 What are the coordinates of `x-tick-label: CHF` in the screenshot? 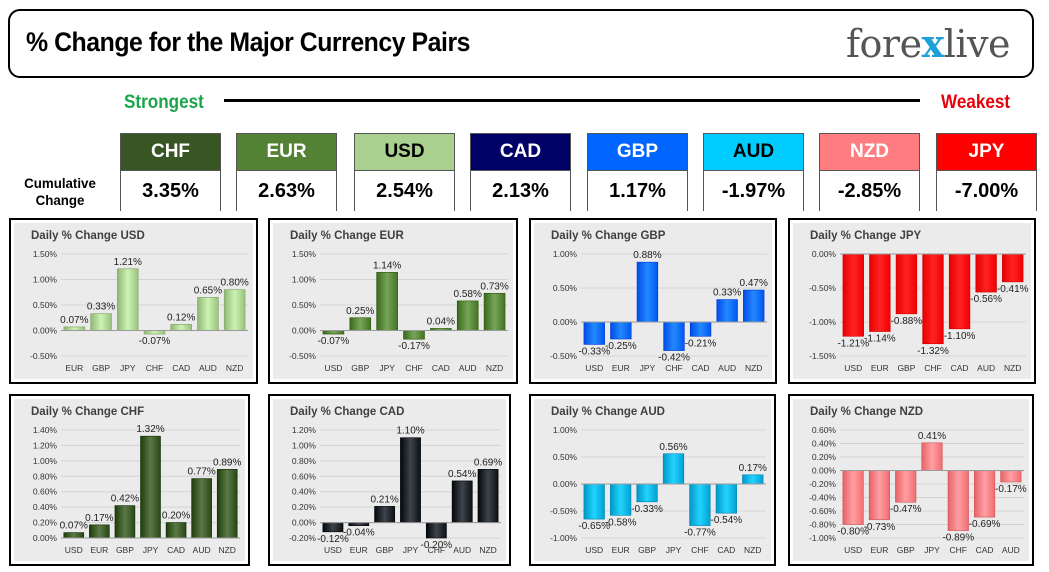 It's located at (436, 550).